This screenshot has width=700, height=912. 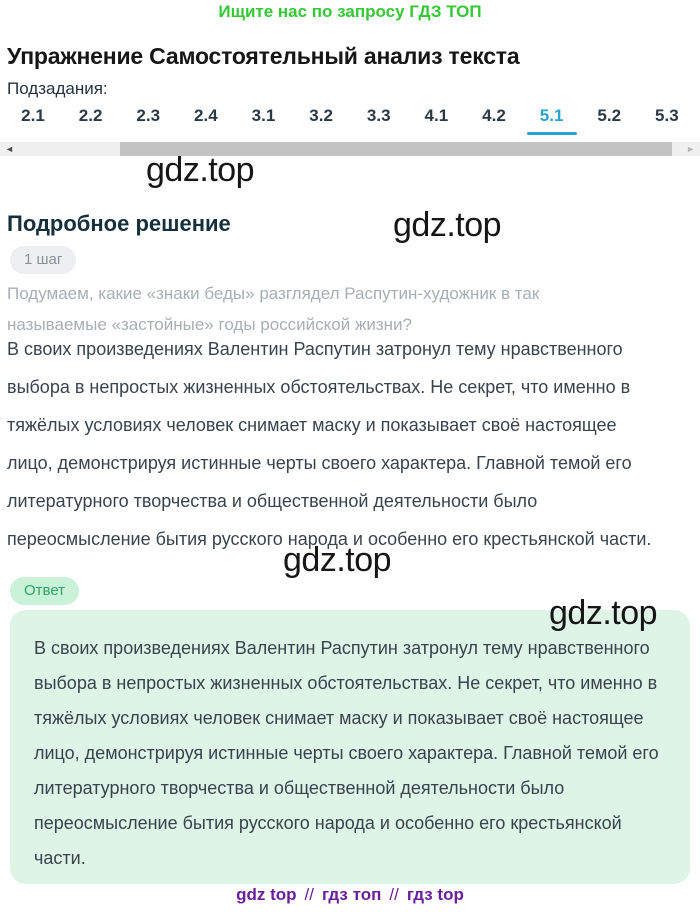 I want to click on subtasks-label: Подзадания:, so click(x=57, y=88).